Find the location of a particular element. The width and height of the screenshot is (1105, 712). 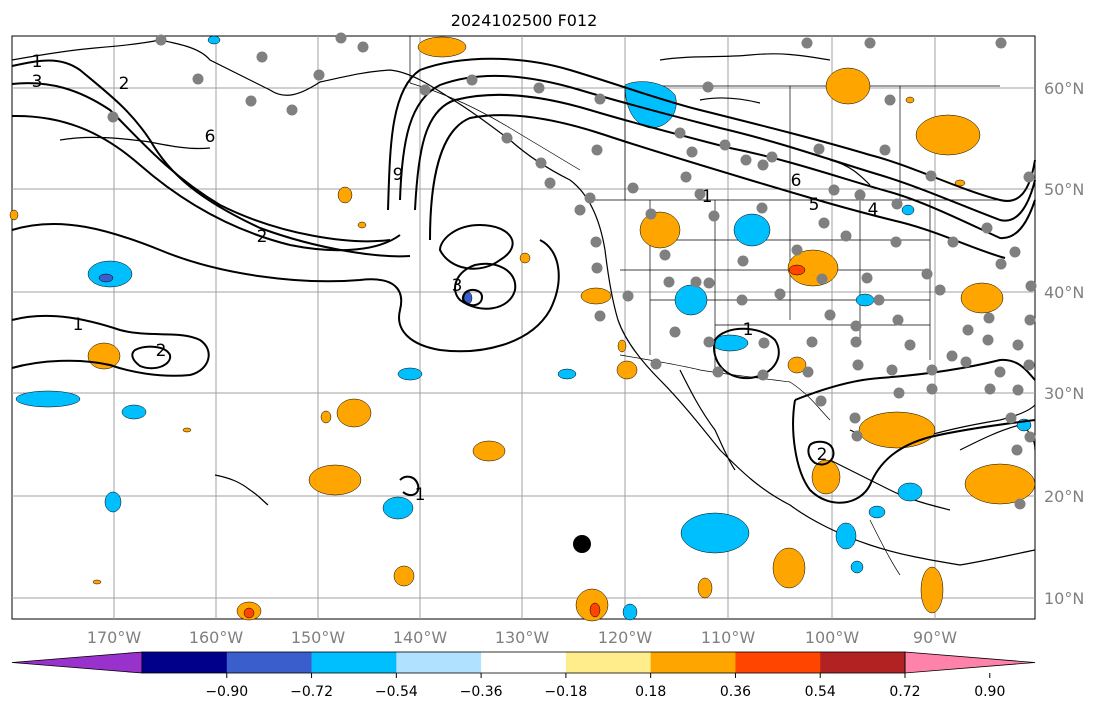

lat-tick-label: 50°N is located at coordinates (1064, 189).